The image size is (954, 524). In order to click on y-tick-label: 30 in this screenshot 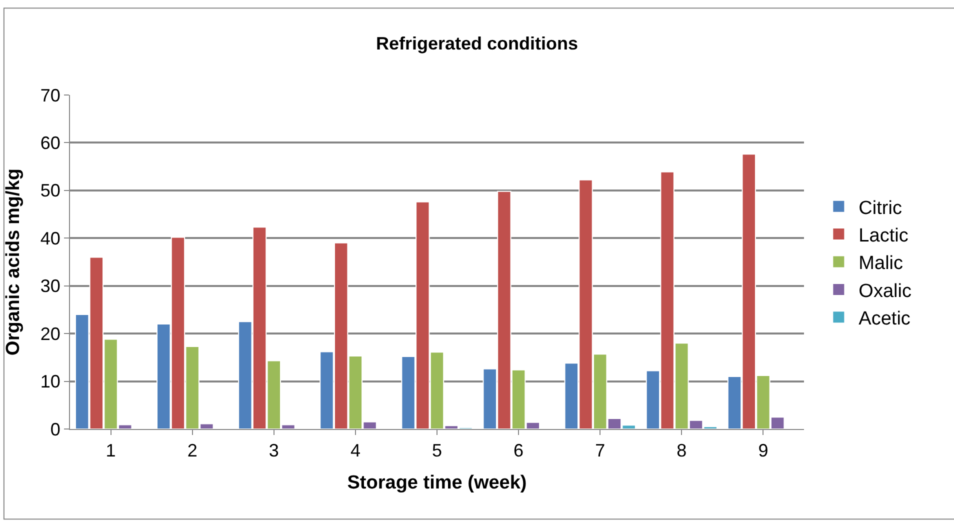, I will do `click(50, 286)`.